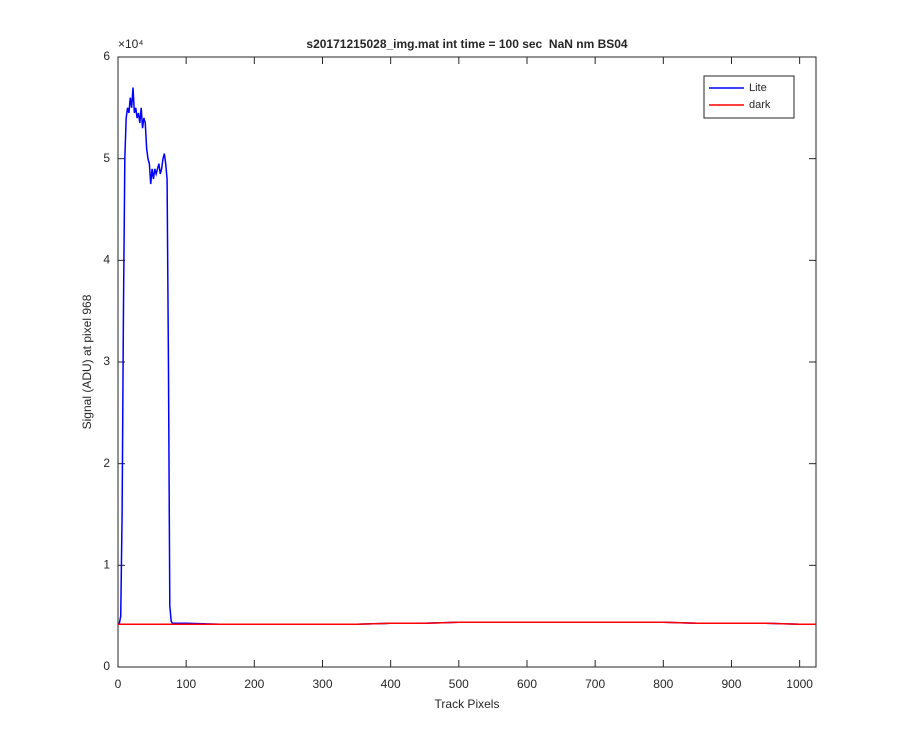  What do you see at coordinates (731, 684) in the screenshot?
I see `x-tick-label: 900` at bounding box center [731, 684].